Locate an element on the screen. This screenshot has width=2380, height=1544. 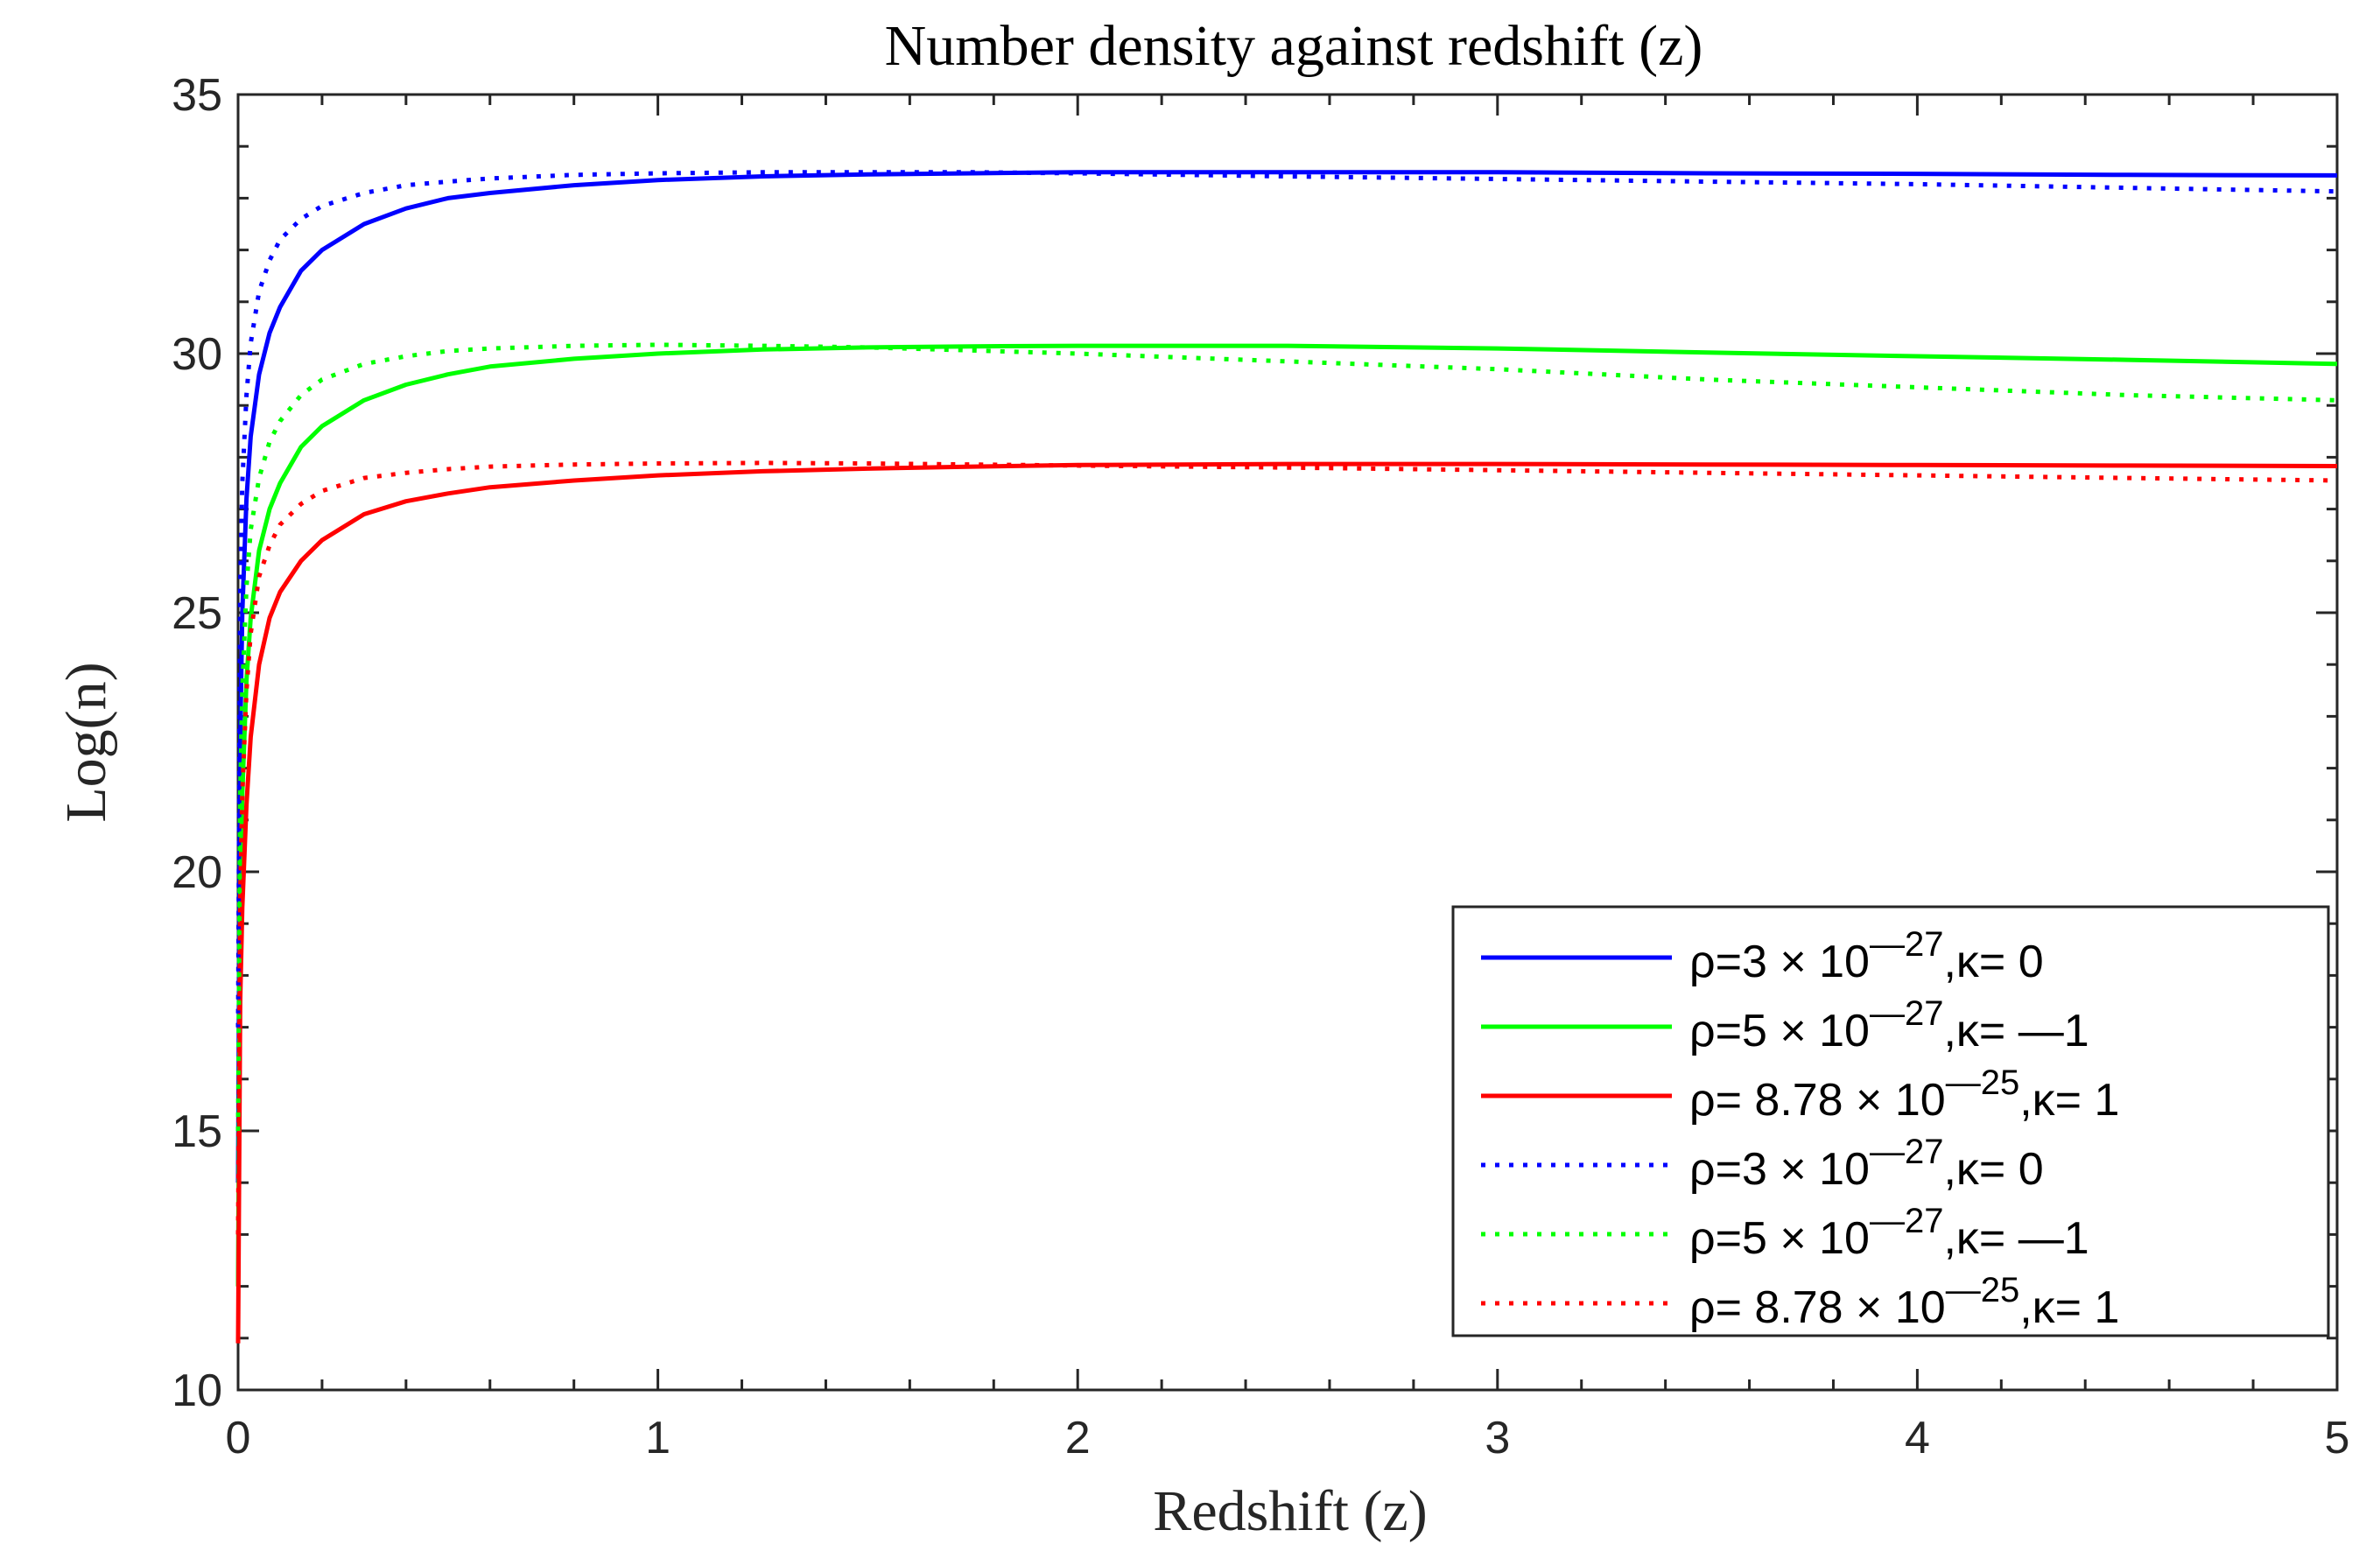
x-tick-label: 1 is located at coordinates (657, 1438).